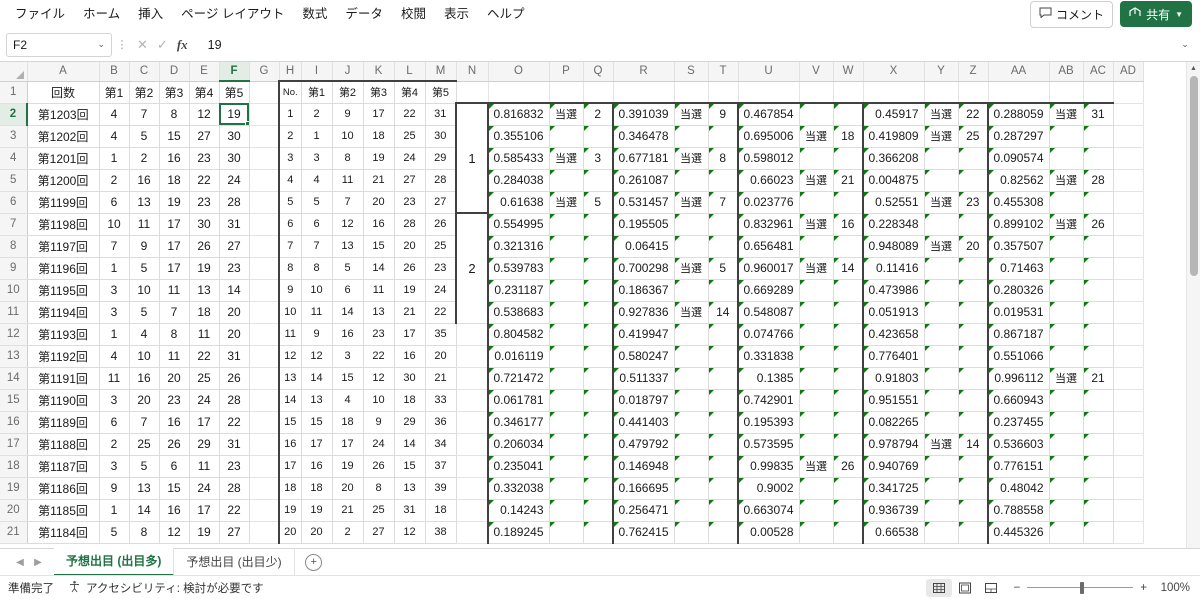 The height and width of the screenshot is (599, 1200). Describe the element at coordinates (973, 312) in the screenshot. I see `cell-Z11` at that location.